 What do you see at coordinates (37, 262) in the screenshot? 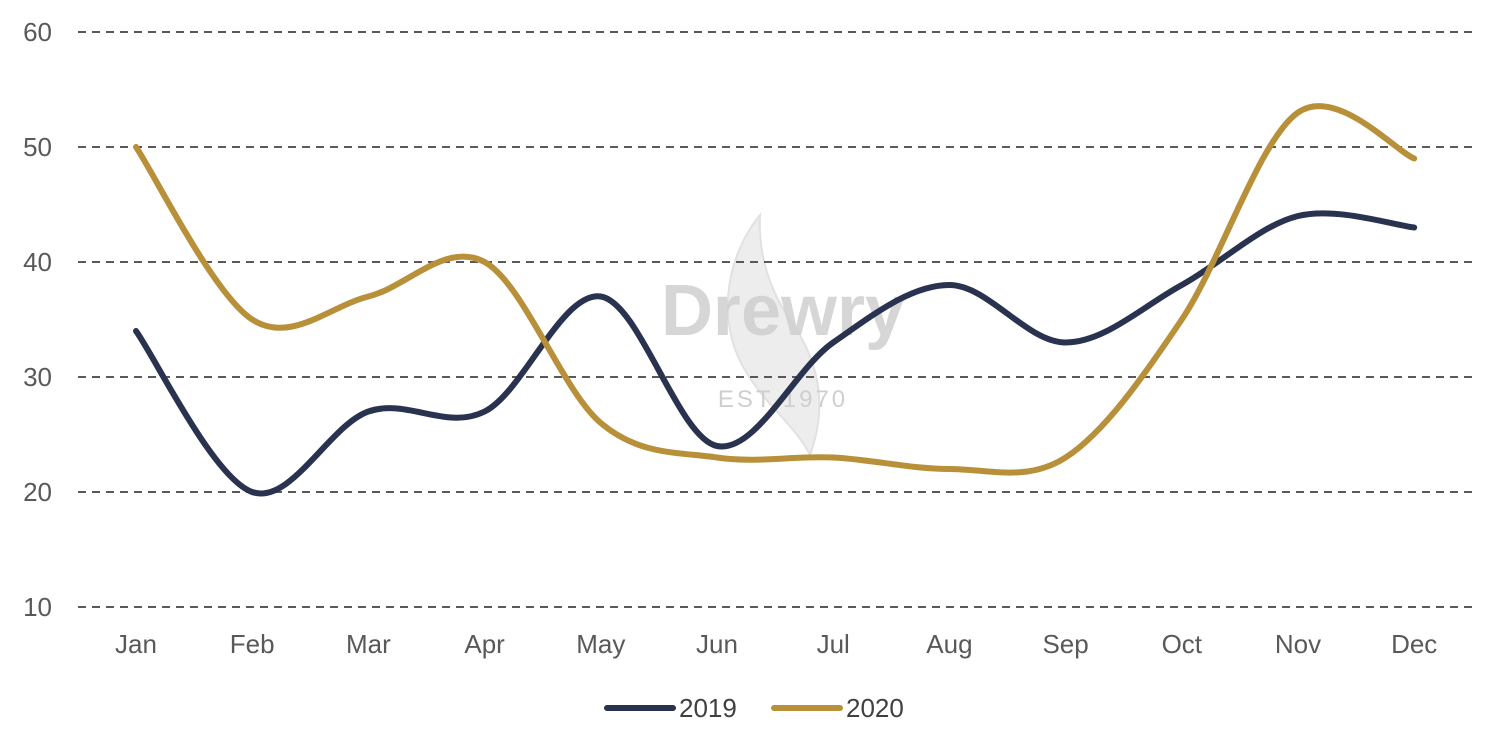
I see `y-tick-label: 40` at bounding box center [37, 262].